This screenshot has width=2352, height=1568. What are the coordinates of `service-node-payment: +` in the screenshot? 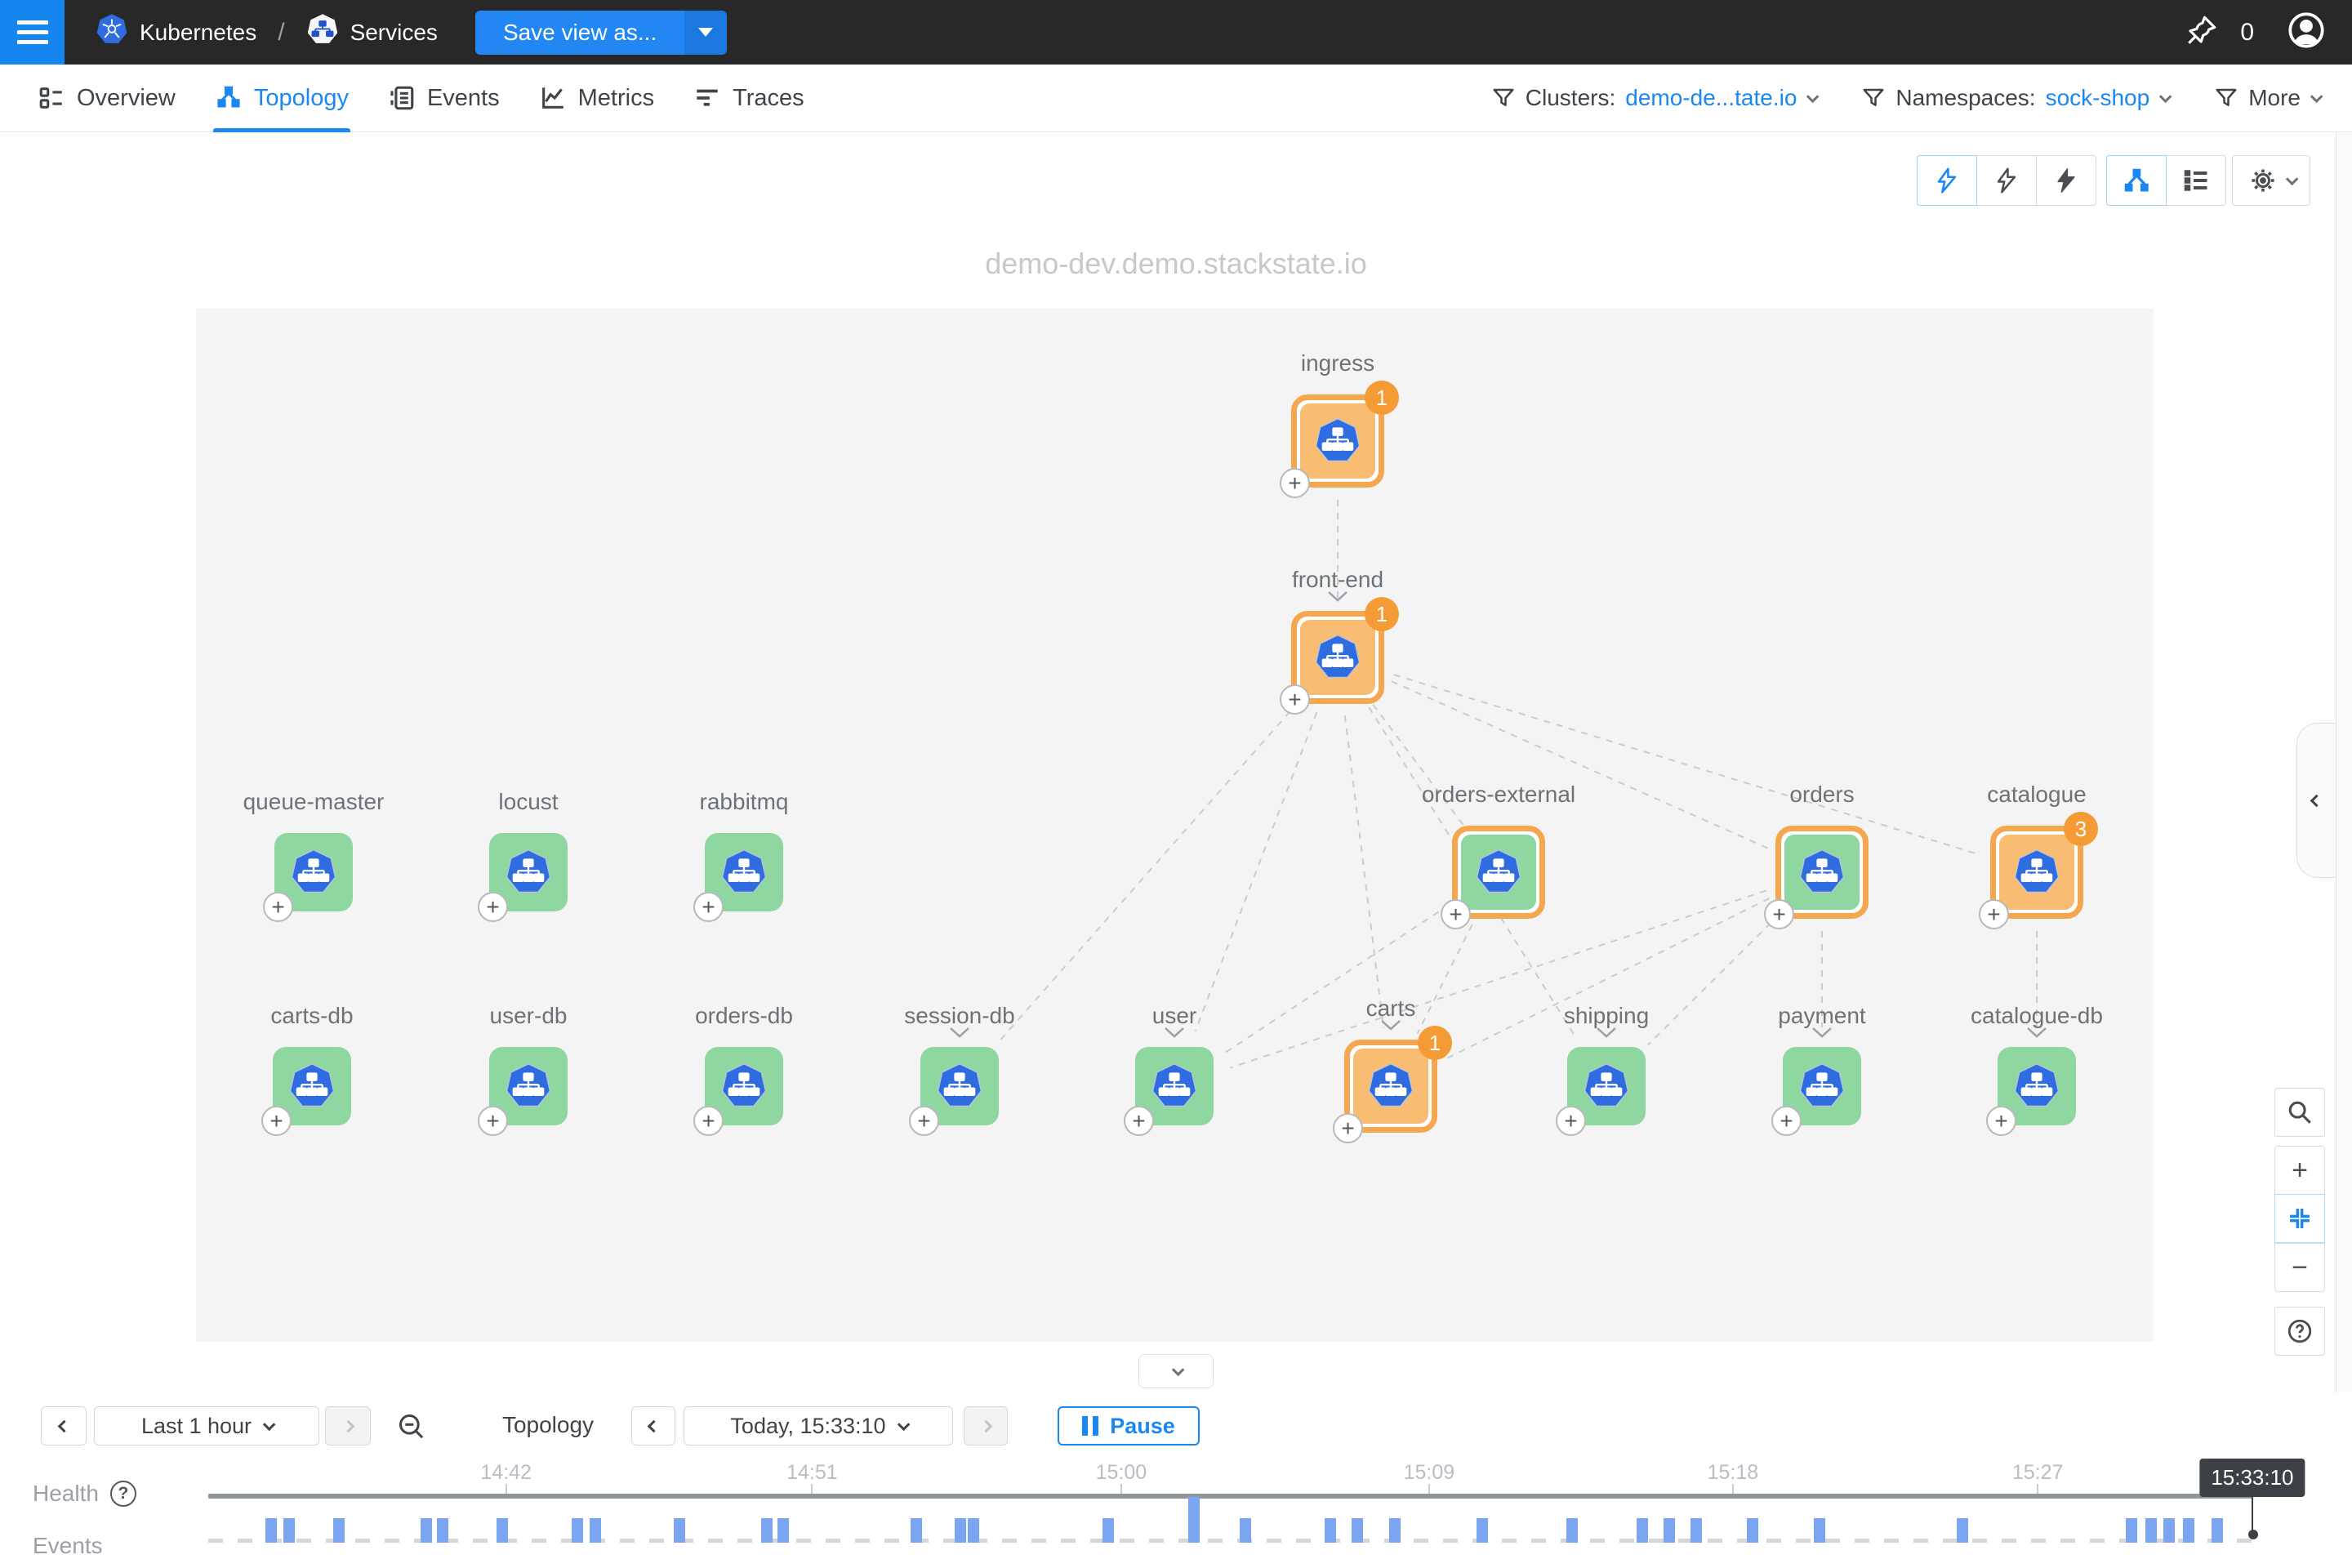 It's located at (1816, 1091).